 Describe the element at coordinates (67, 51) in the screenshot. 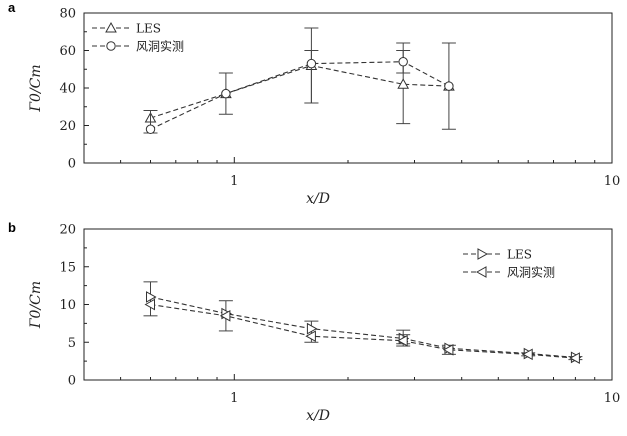

I see `y-tick-label: 60` at that location.